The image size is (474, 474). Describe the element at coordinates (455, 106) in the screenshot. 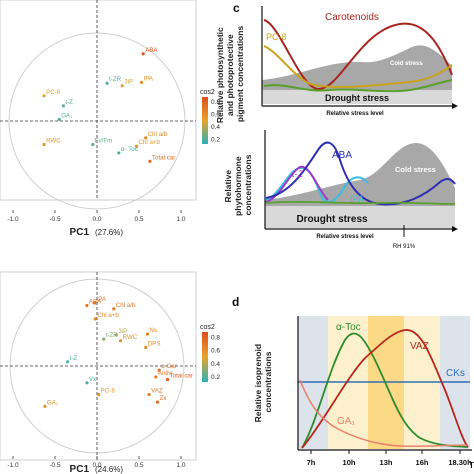

I see `c-top-x-arrow` at that location.